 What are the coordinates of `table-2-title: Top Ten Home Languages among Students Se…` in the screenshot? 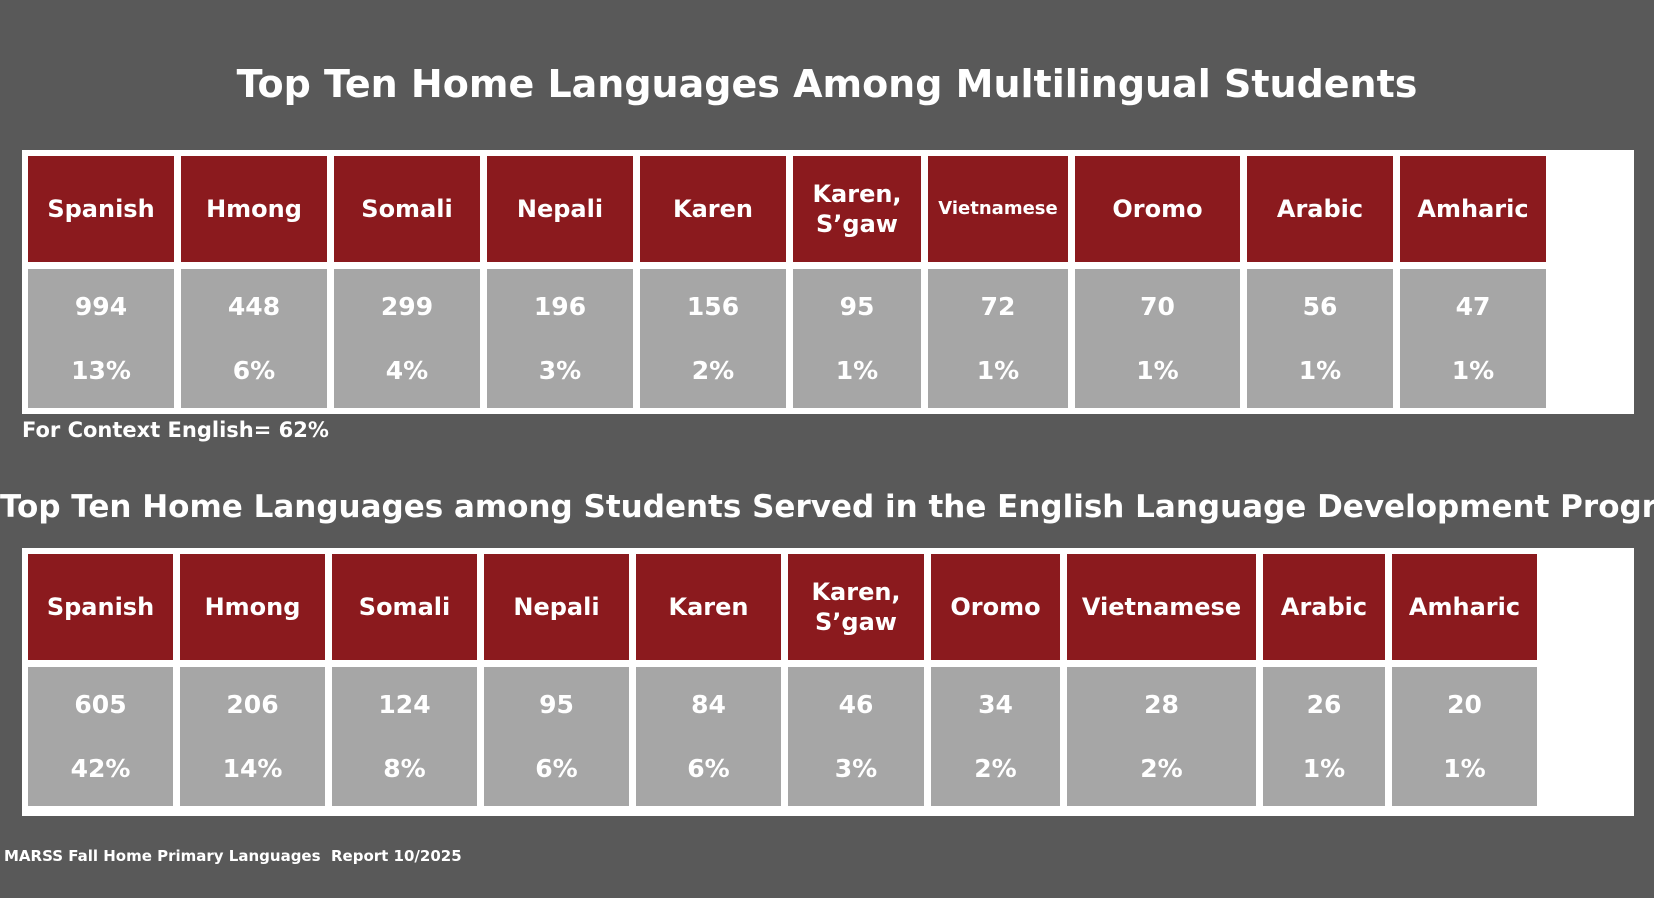 It's located at (827, 507).